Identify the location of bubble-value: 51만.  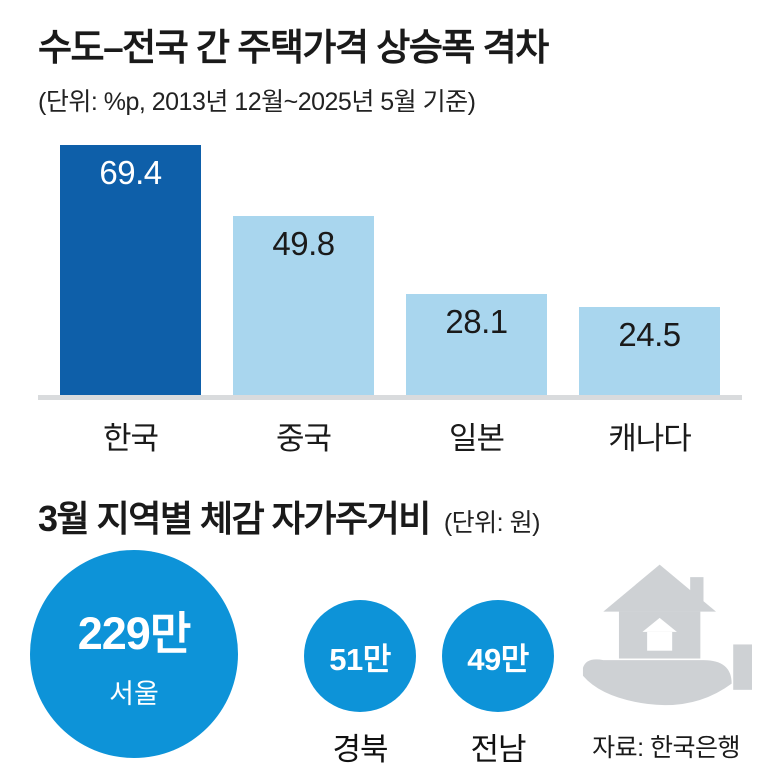
(360, 659).